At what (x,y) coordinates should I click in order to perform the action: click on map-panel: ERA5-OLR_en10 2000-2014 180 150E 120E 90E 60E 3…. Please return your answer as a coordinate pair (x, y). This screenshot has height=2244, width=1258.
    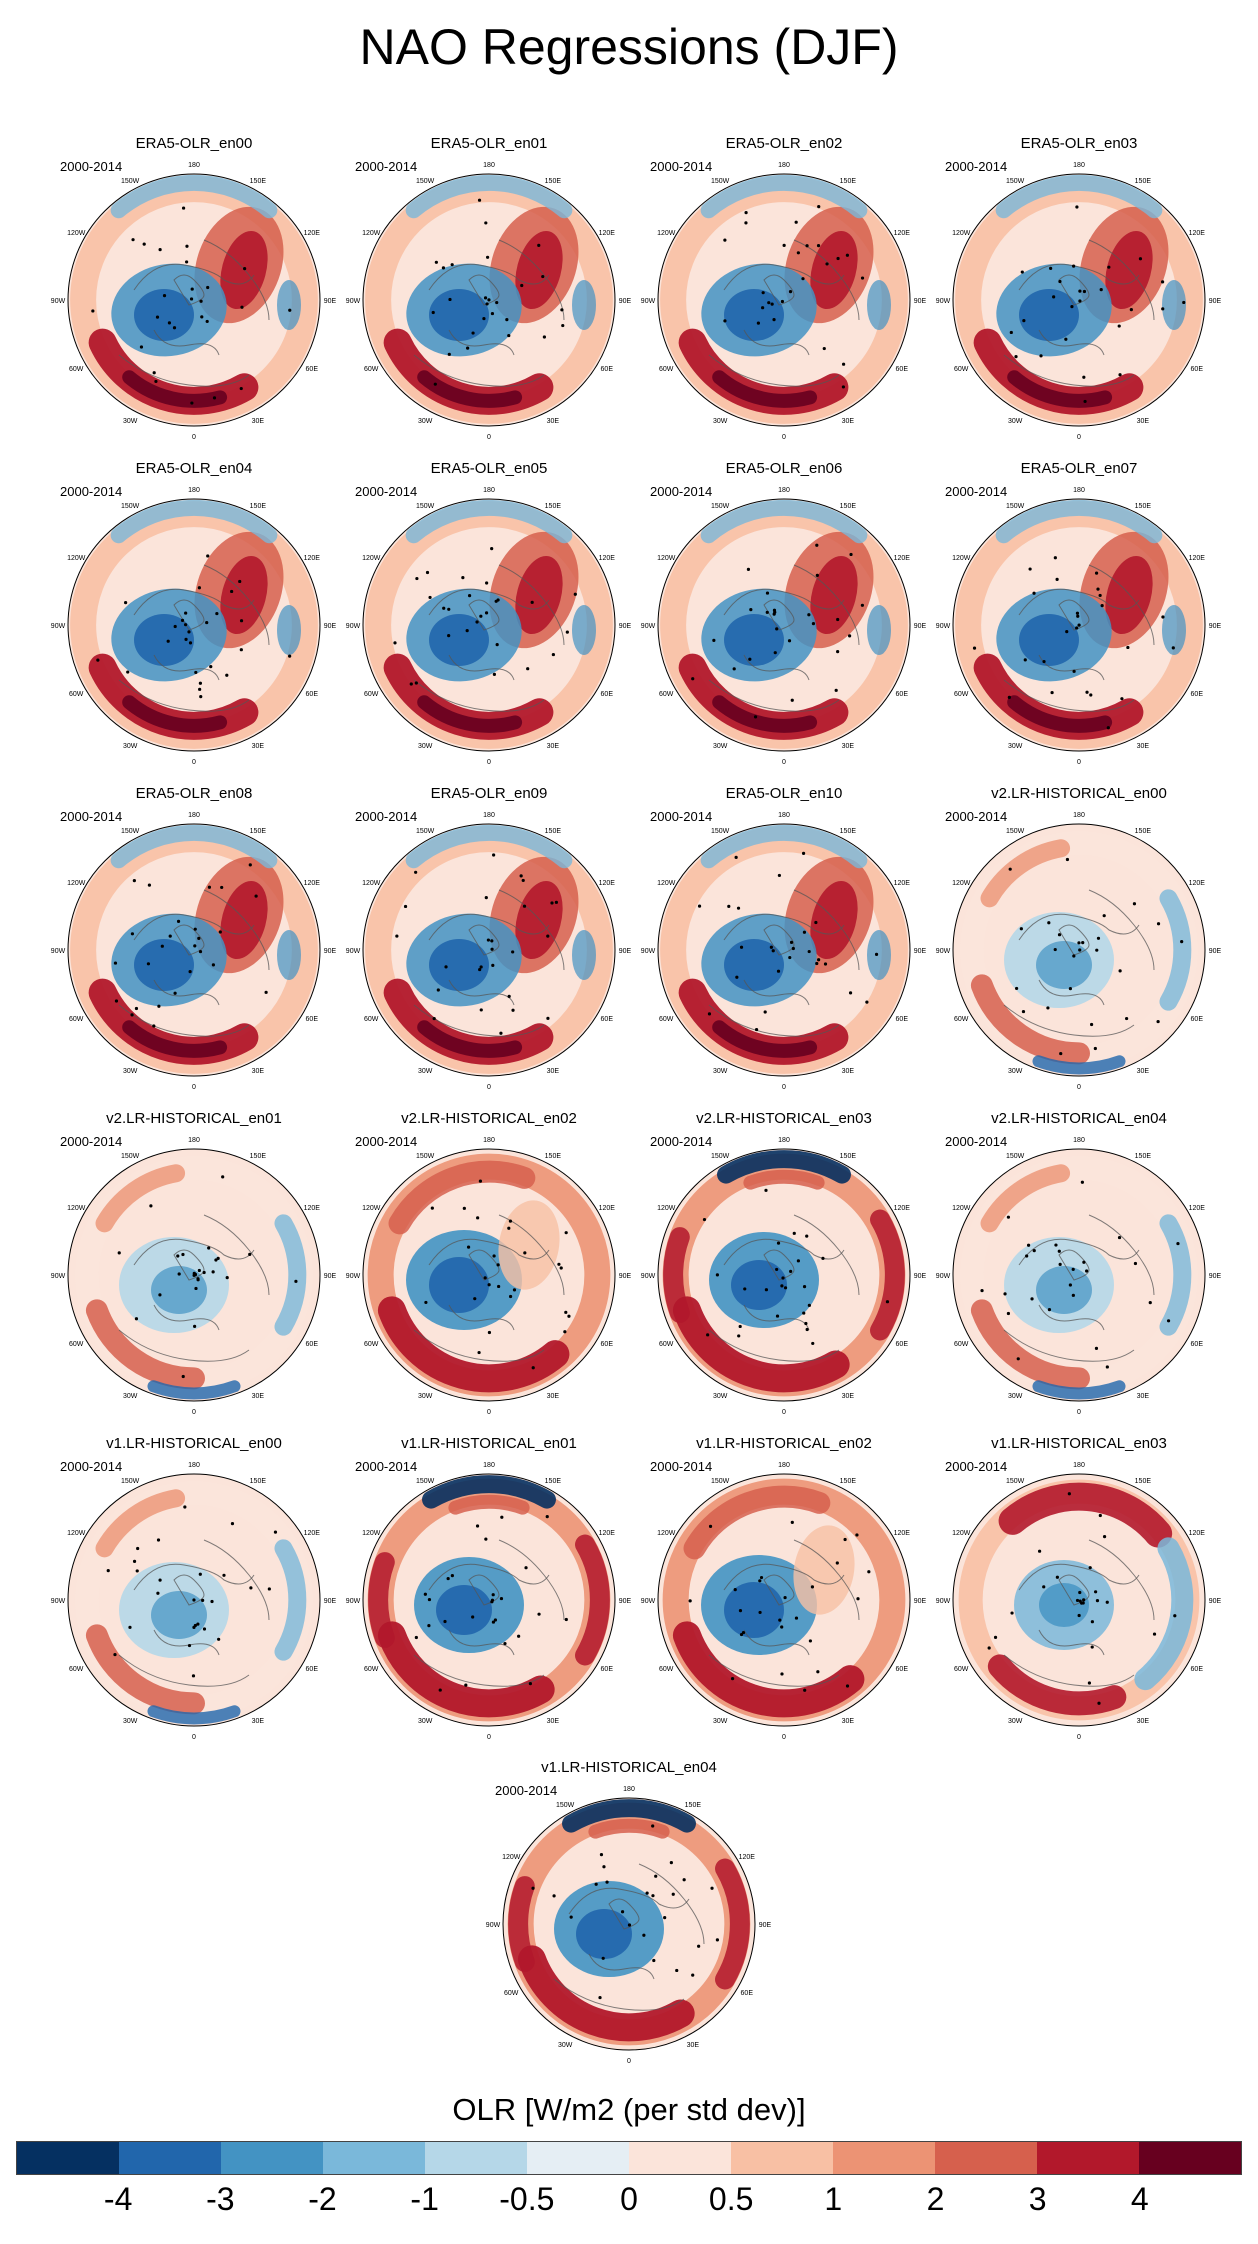
    Looking at the image, I should click on (784, 940).